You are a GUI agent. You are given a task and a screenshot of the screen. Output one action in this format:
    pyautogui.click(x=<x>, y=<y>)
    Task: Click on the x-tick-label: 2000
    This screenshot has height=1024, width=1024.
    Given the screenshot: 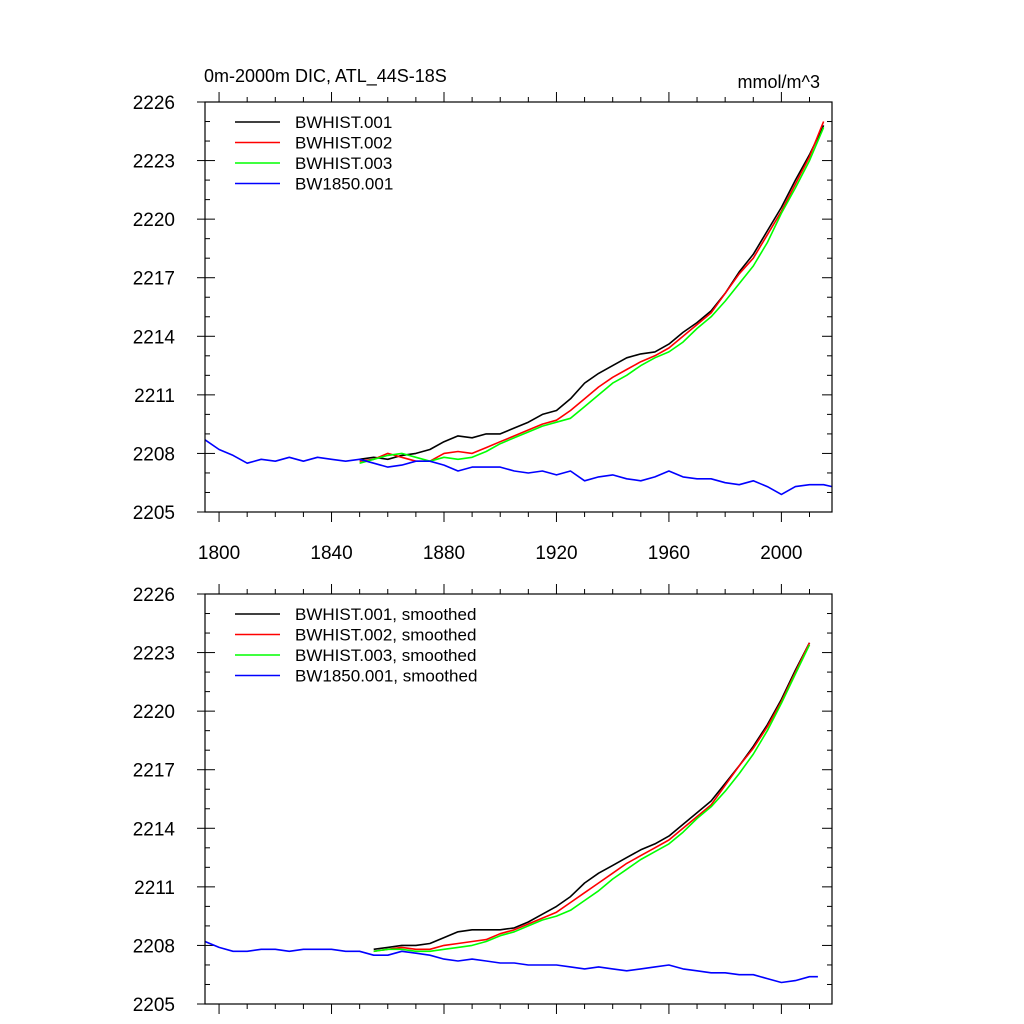 What is the action you would take?
    pyautogui.click(x=781, y=553)
    